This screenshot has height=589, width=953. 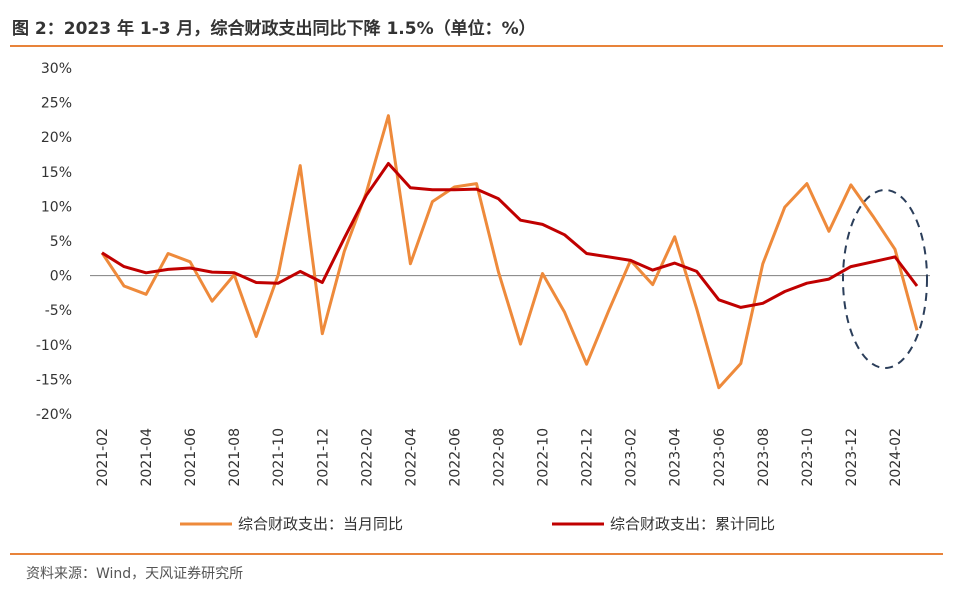 What do you see at coordinates (103, 457) in the screenshot?
I see `x-tick-label: 2021-02` at bounding box center [103, 457].